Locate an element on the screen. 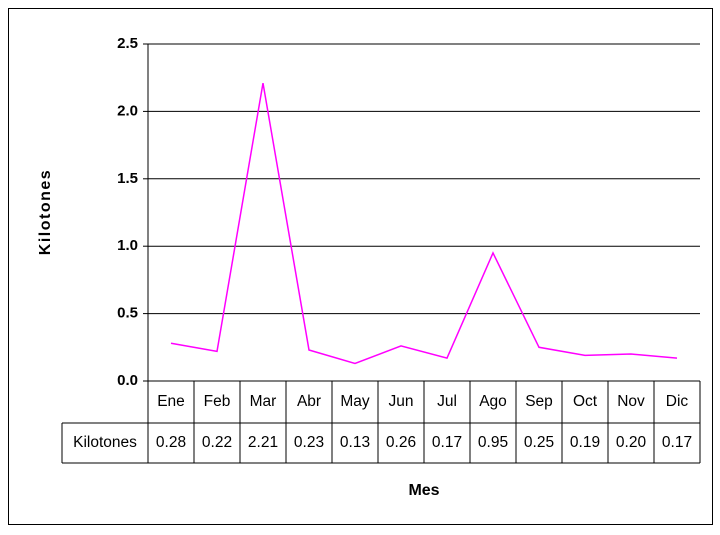 This screenshot has height=535, width=720. table-value: 0.13 is located at coordinates (355, 442).